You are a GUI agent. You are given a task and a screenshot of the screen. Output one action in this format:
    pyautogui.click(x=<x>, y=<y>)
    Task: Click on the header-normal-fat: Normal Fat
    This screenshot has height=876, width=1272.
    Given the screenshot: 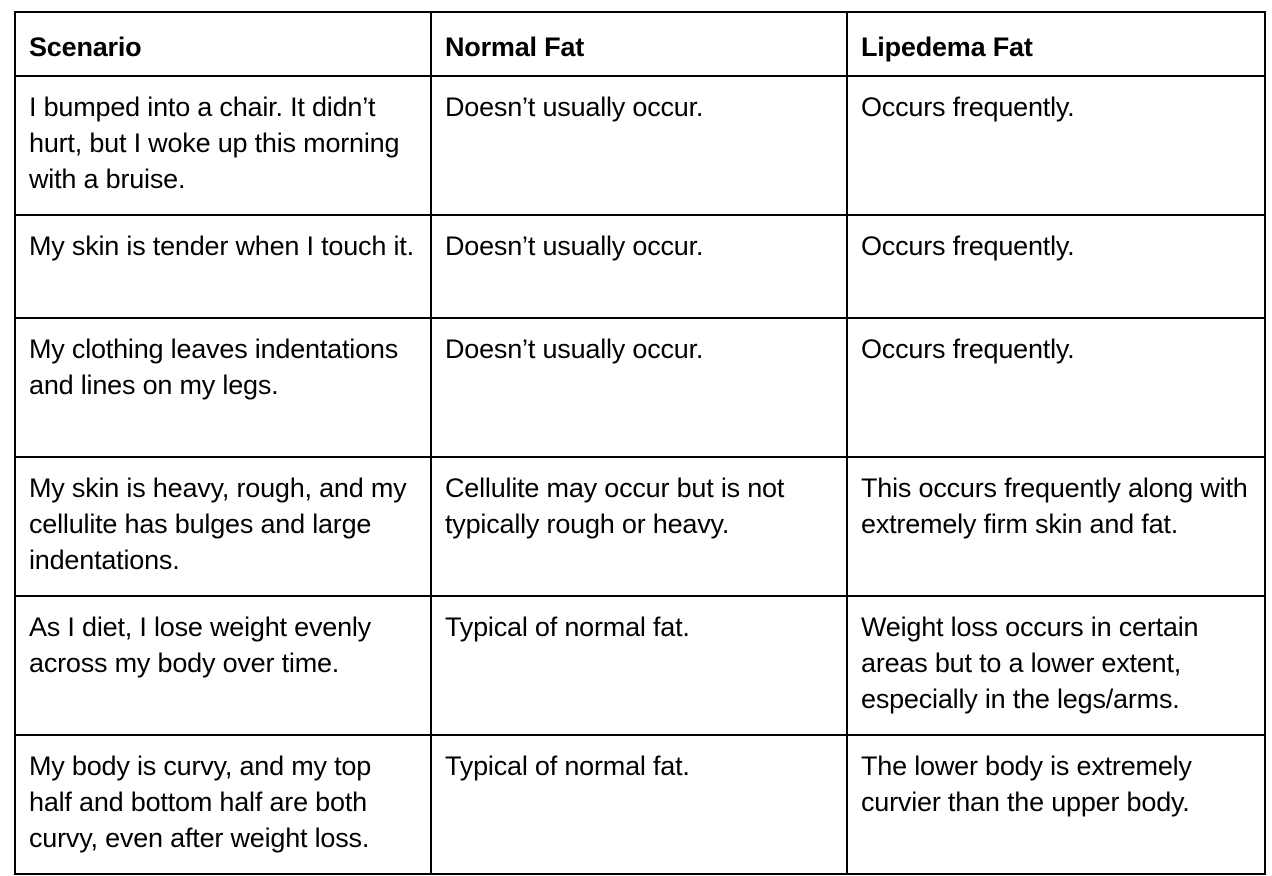 What is the action you would take?
    pyautogui.click(x=639, y=44)
    